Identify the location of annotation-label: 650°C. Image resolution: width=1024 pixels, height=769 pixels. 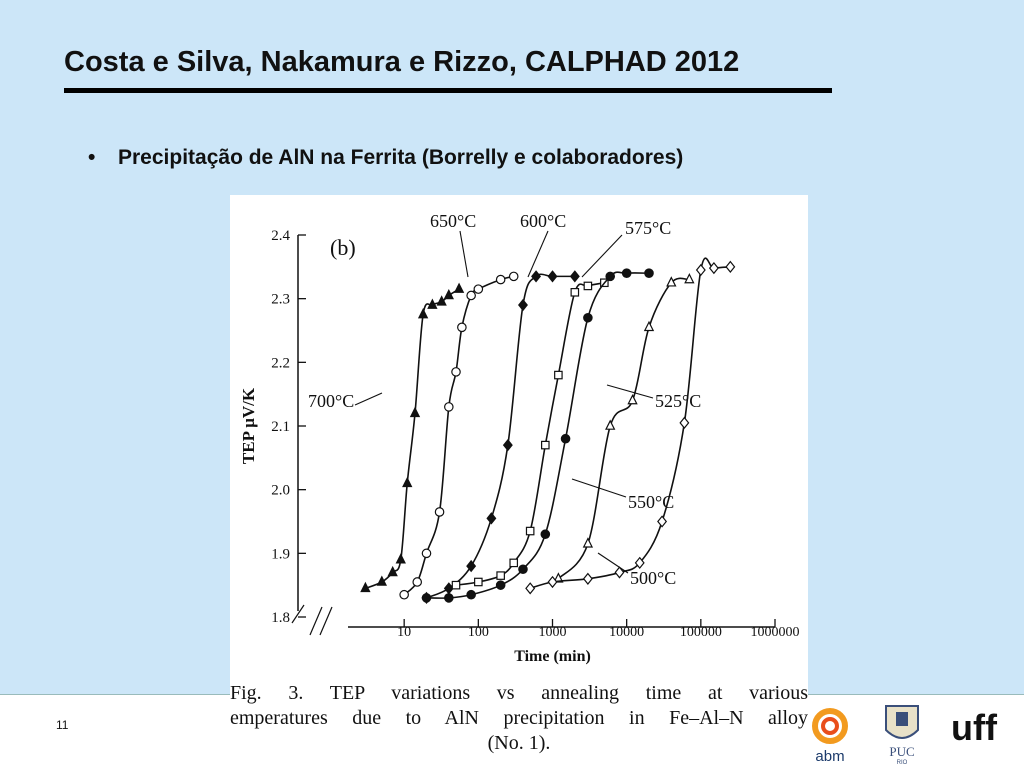
(453, 221).